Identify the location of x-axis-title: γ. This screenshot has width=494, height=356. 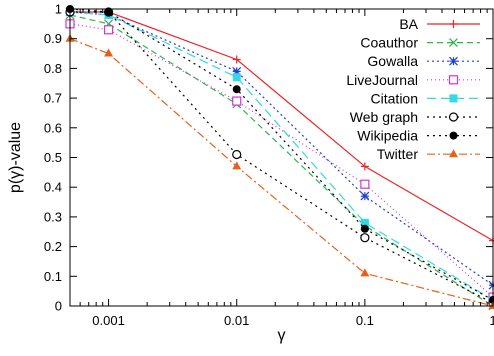
(282, 335).